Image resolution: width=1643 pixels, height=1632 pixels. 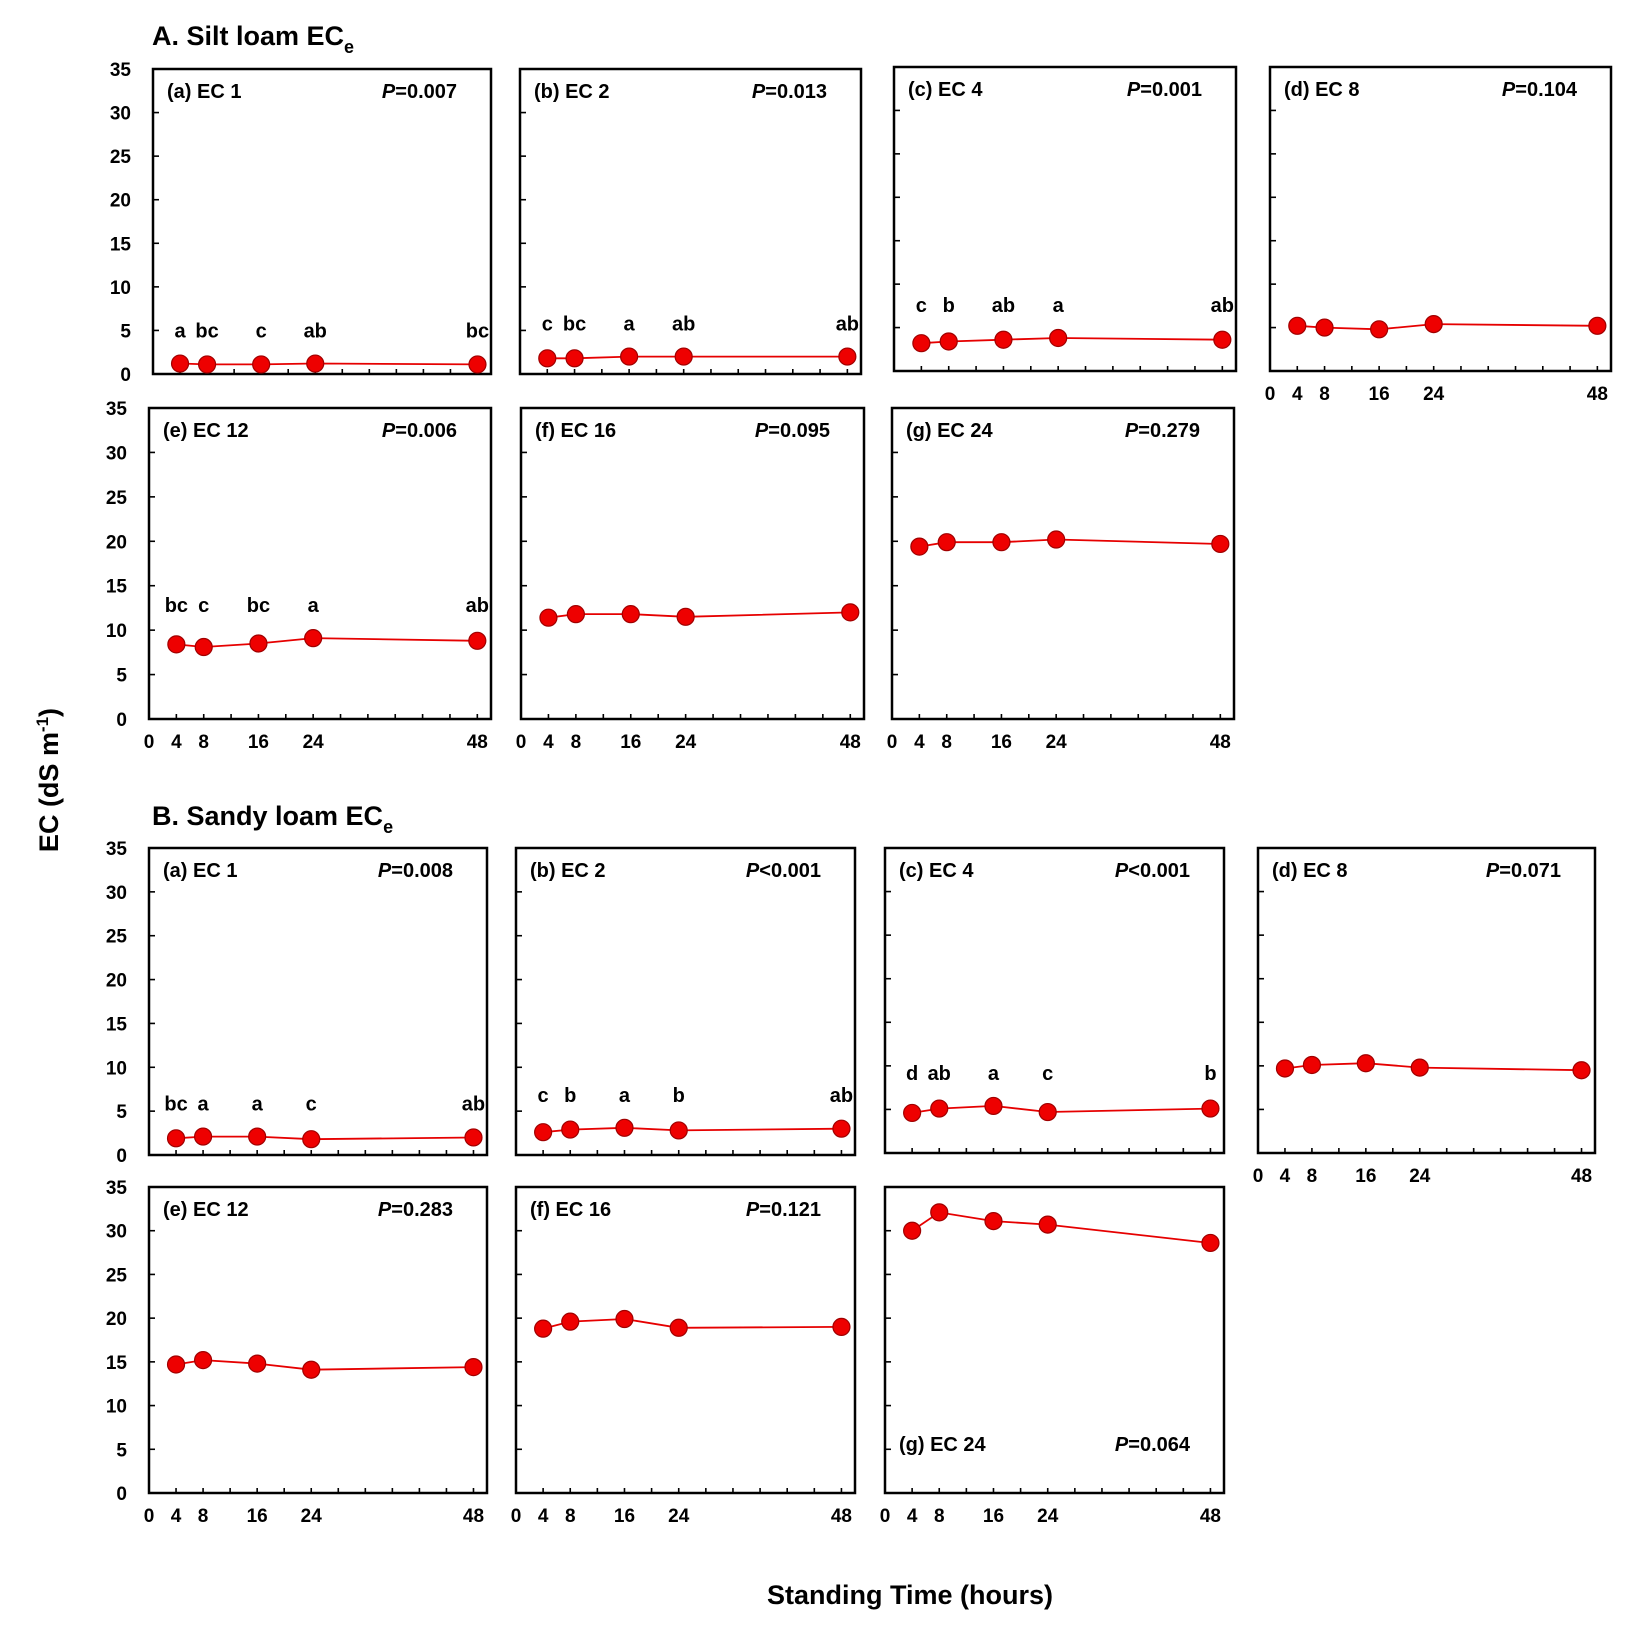 What do you see at coordinates (1540, 90) in the screenshot?
I see `p-value: P=0.104` at bounding box center [1540, 90].